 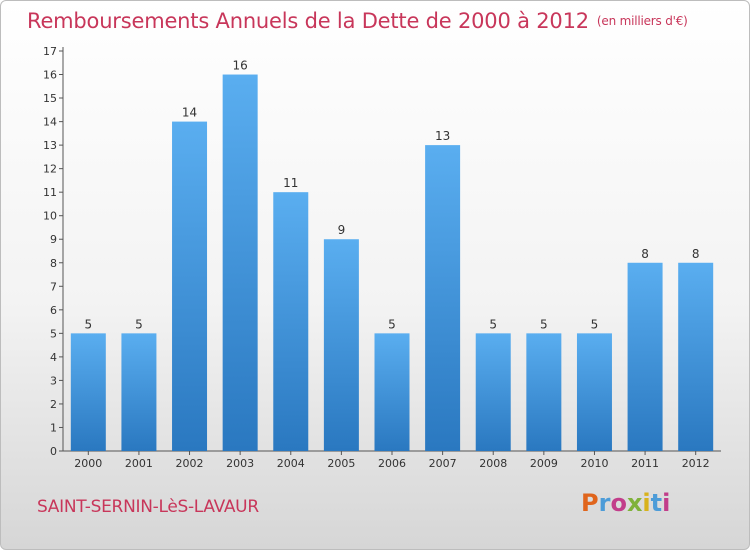 I want to click on x-tick-label-2001: 2001, so click(x=139, y=463).